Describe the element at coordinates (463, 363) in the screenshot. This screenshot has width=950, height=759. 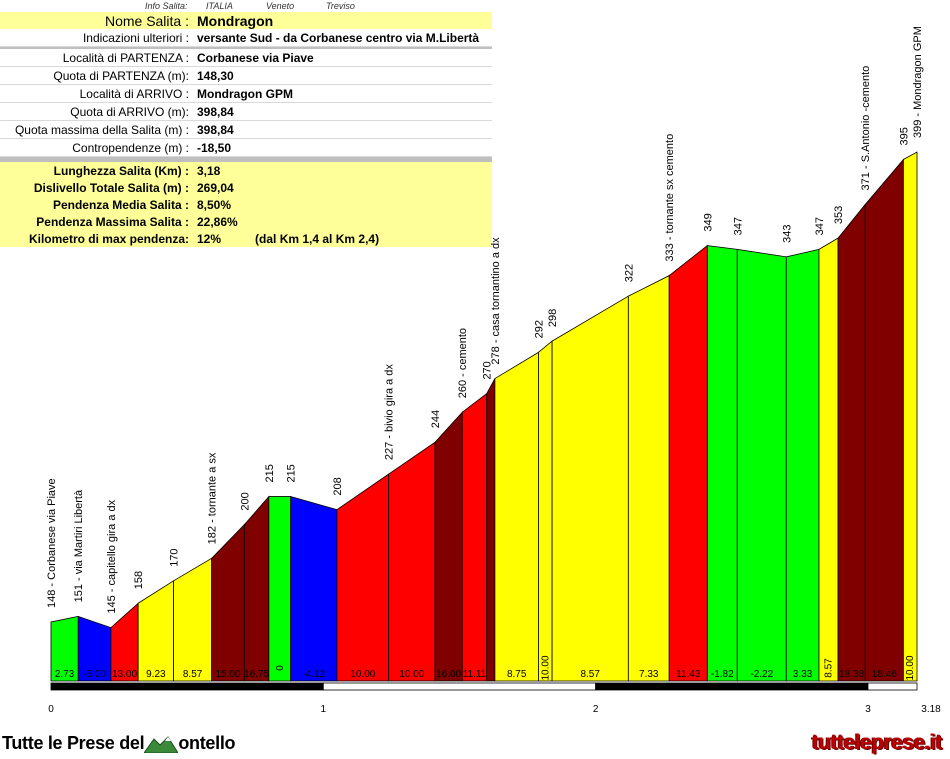
I see `elevation-point-label: 260 - cemento` at that location.